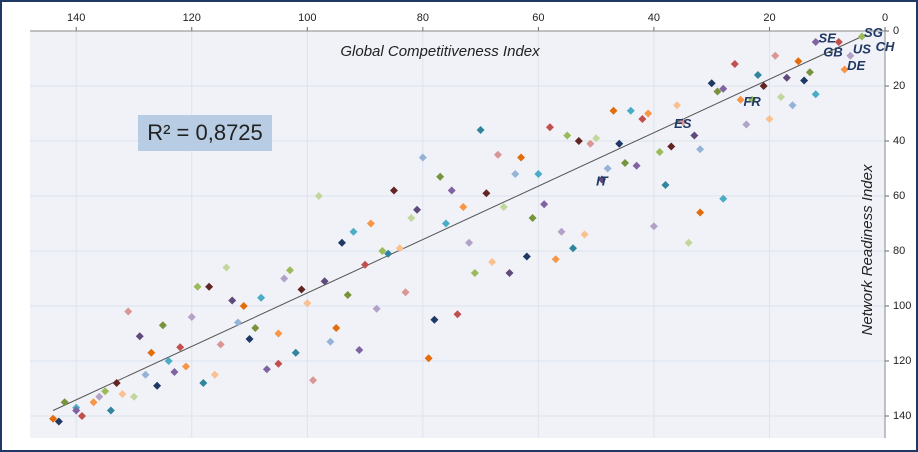 This screenshot has width=918, height=452. What do you see at coordinates (899, 251) in the screenshot?
I see `y-tick-label: 80` at bounding box center [899, 251].